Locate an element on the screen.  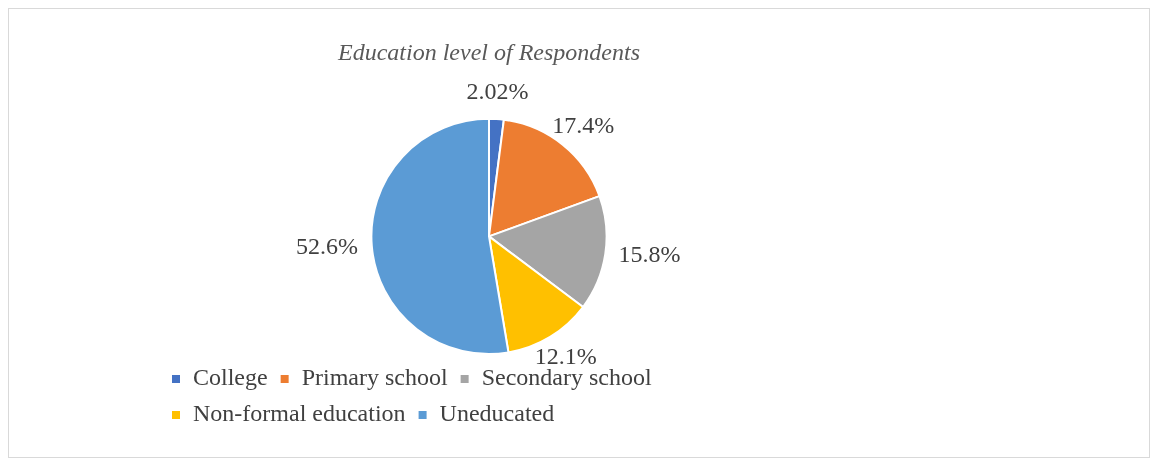
data-label: 17.4% is located at coordinates (583, 124).